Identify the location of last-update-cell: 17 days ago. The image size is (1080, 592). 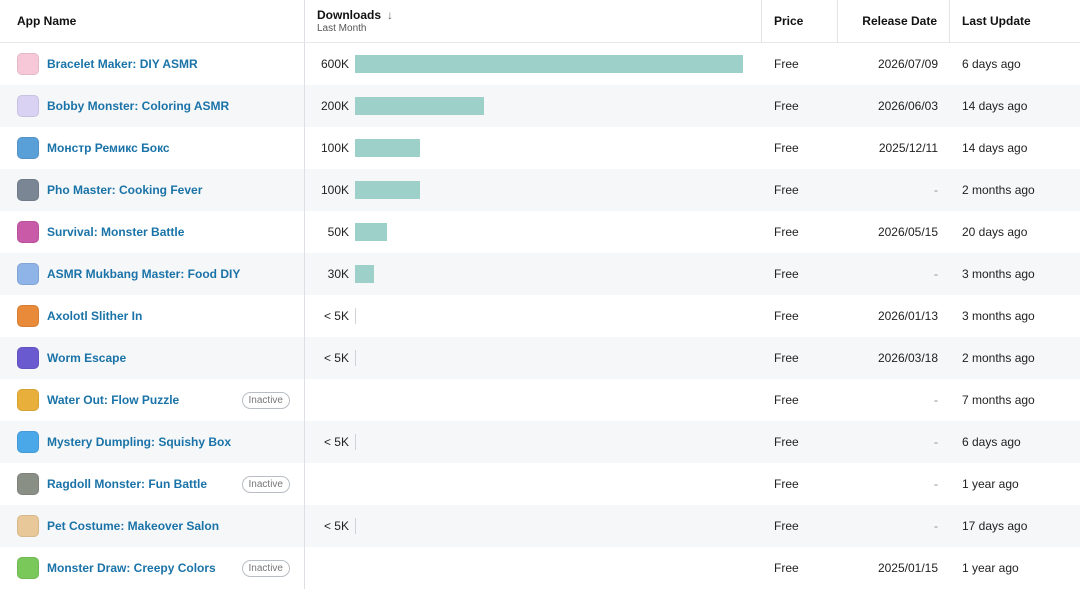
(1015, 526).